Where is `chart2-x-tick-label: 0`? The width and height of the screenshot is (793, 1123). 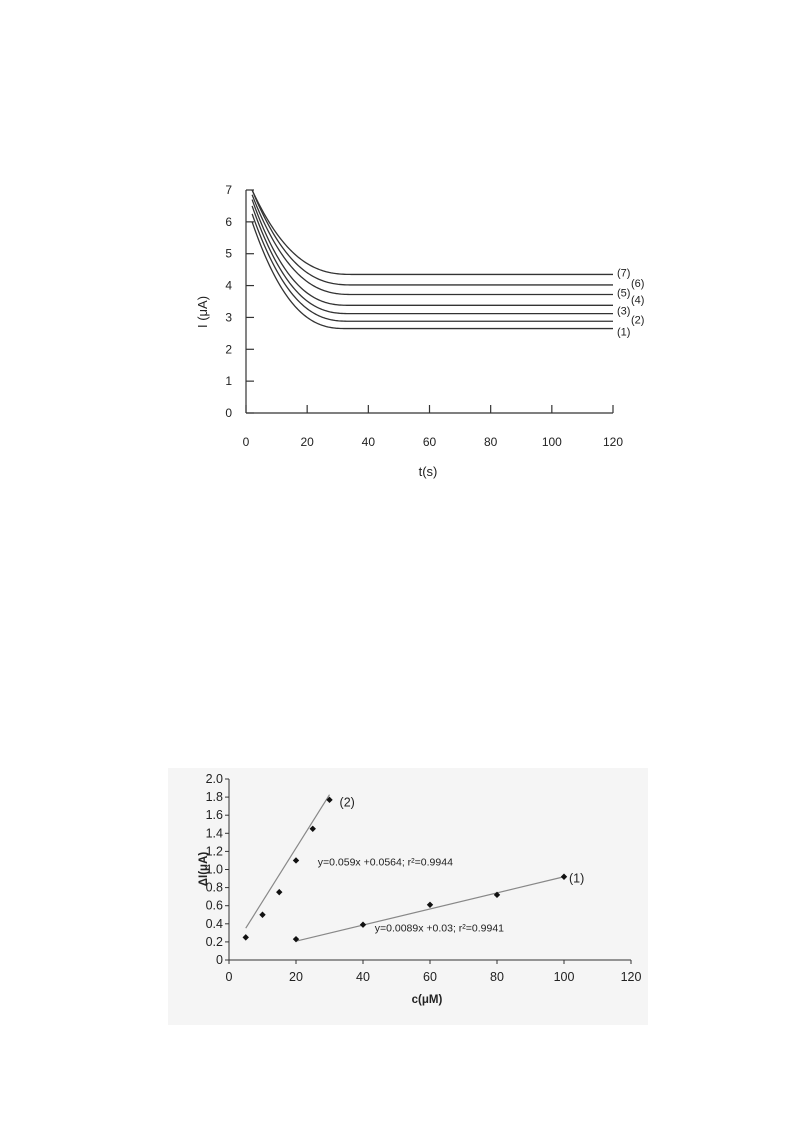
chart2-x-tick-label: 0 is located at coordinates (229, 977).